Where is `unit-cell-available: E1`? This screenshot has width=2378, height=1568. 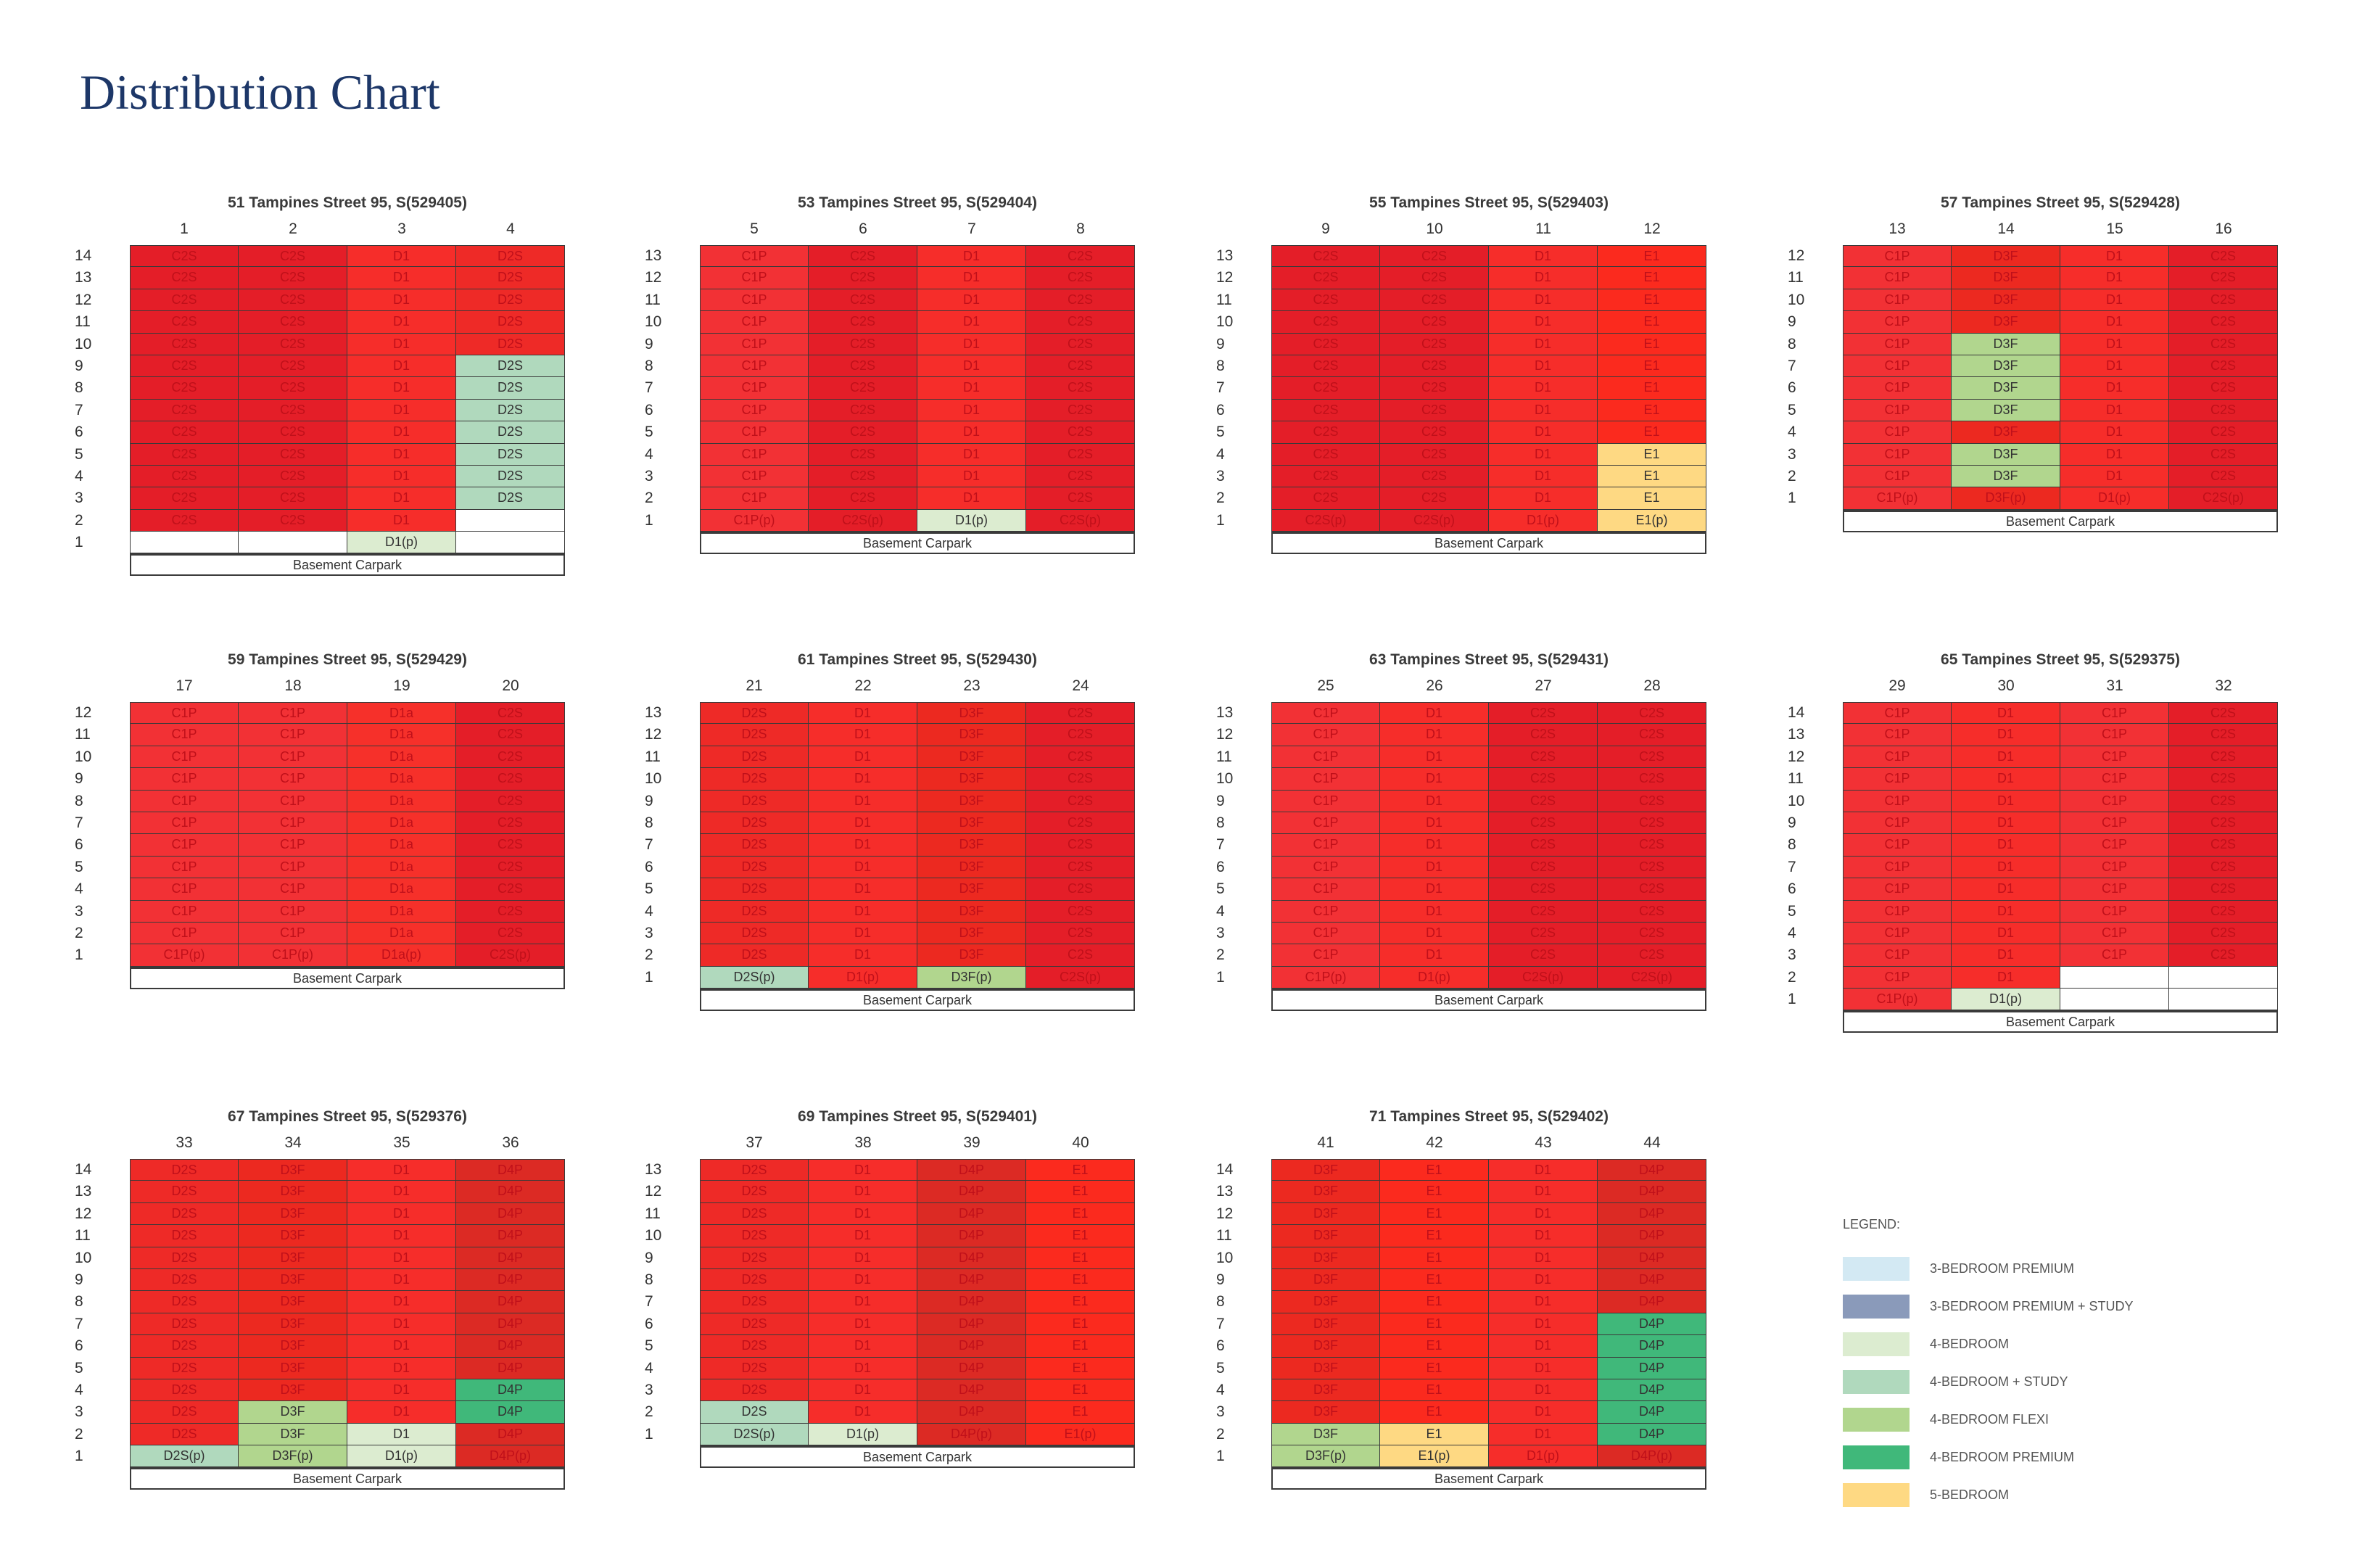 unit-cell-available: E1 is located at coordinates (1652, 454).